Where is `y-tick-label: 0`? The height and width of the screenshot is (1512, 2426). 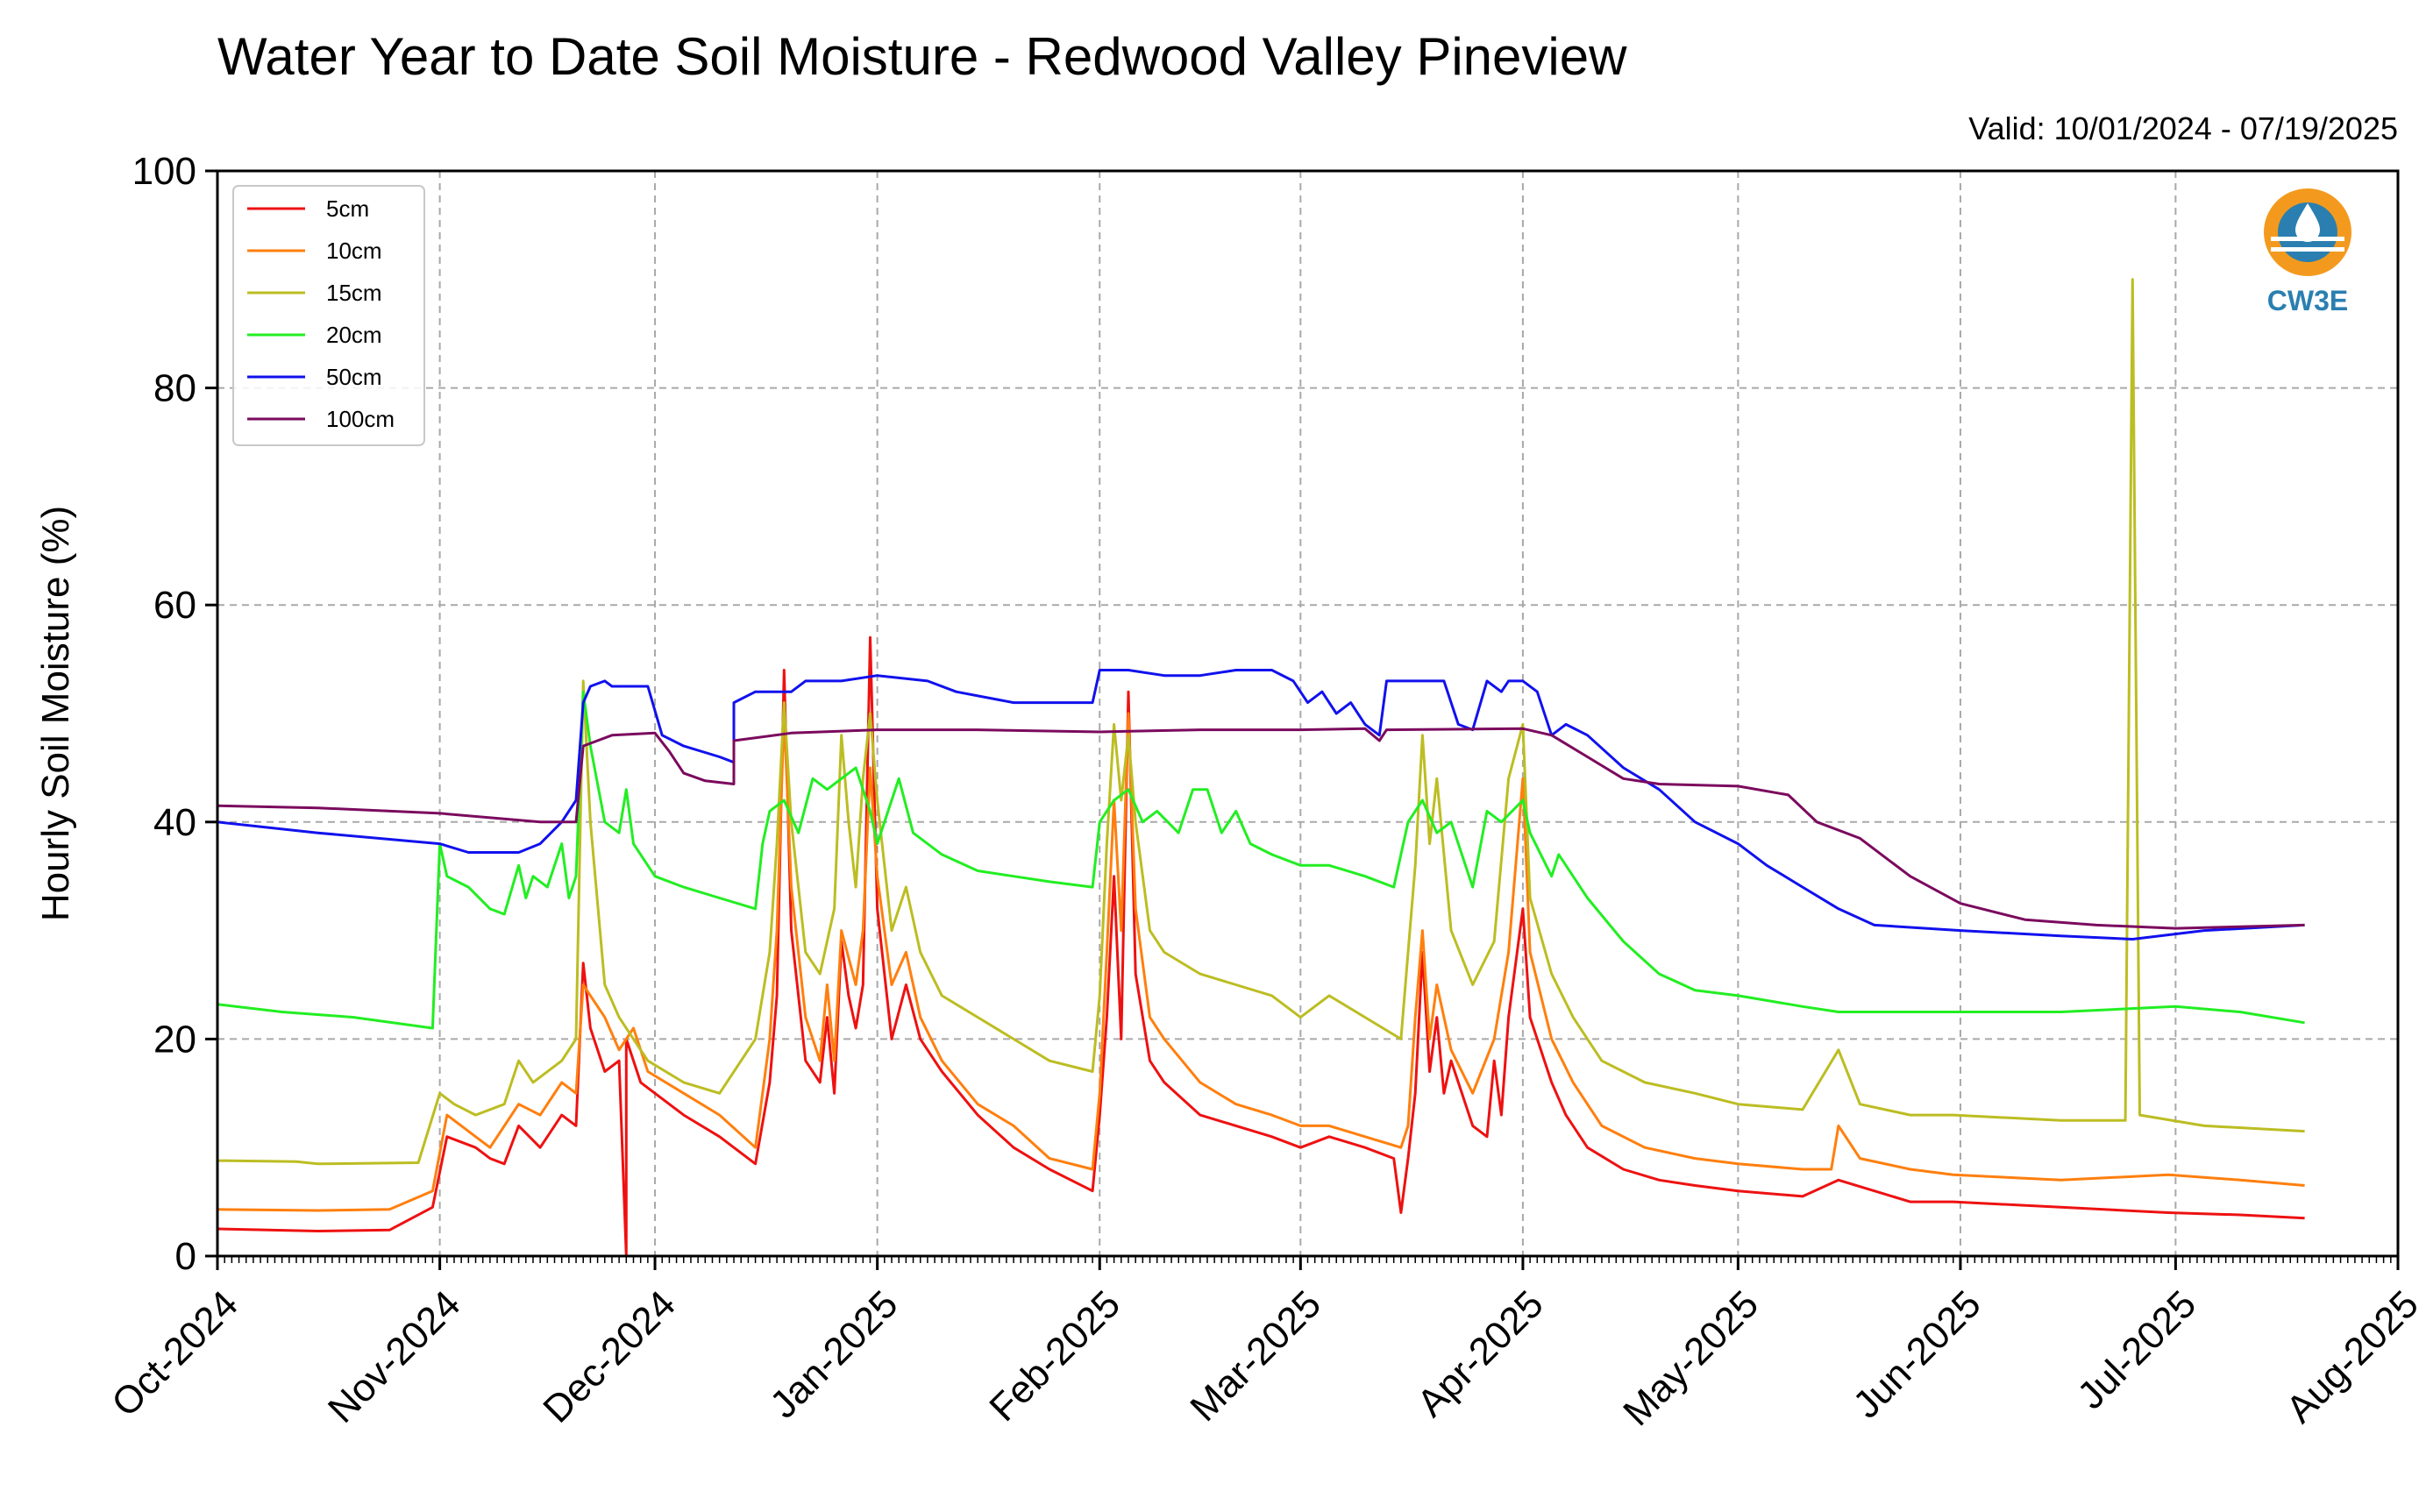
y-tick-label: 0 is located at coordinates (185, 1256).